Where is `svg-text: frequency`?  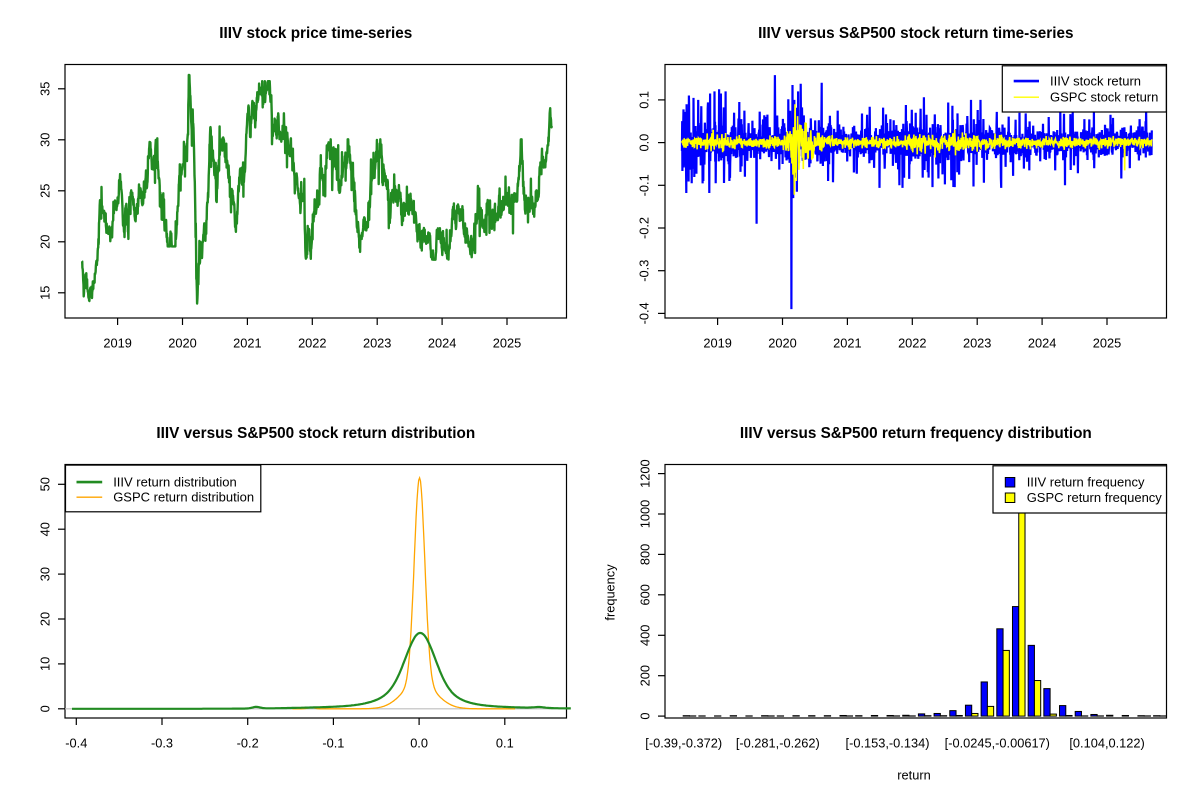 svg-text: frequency is located at coordinates (610, 592).